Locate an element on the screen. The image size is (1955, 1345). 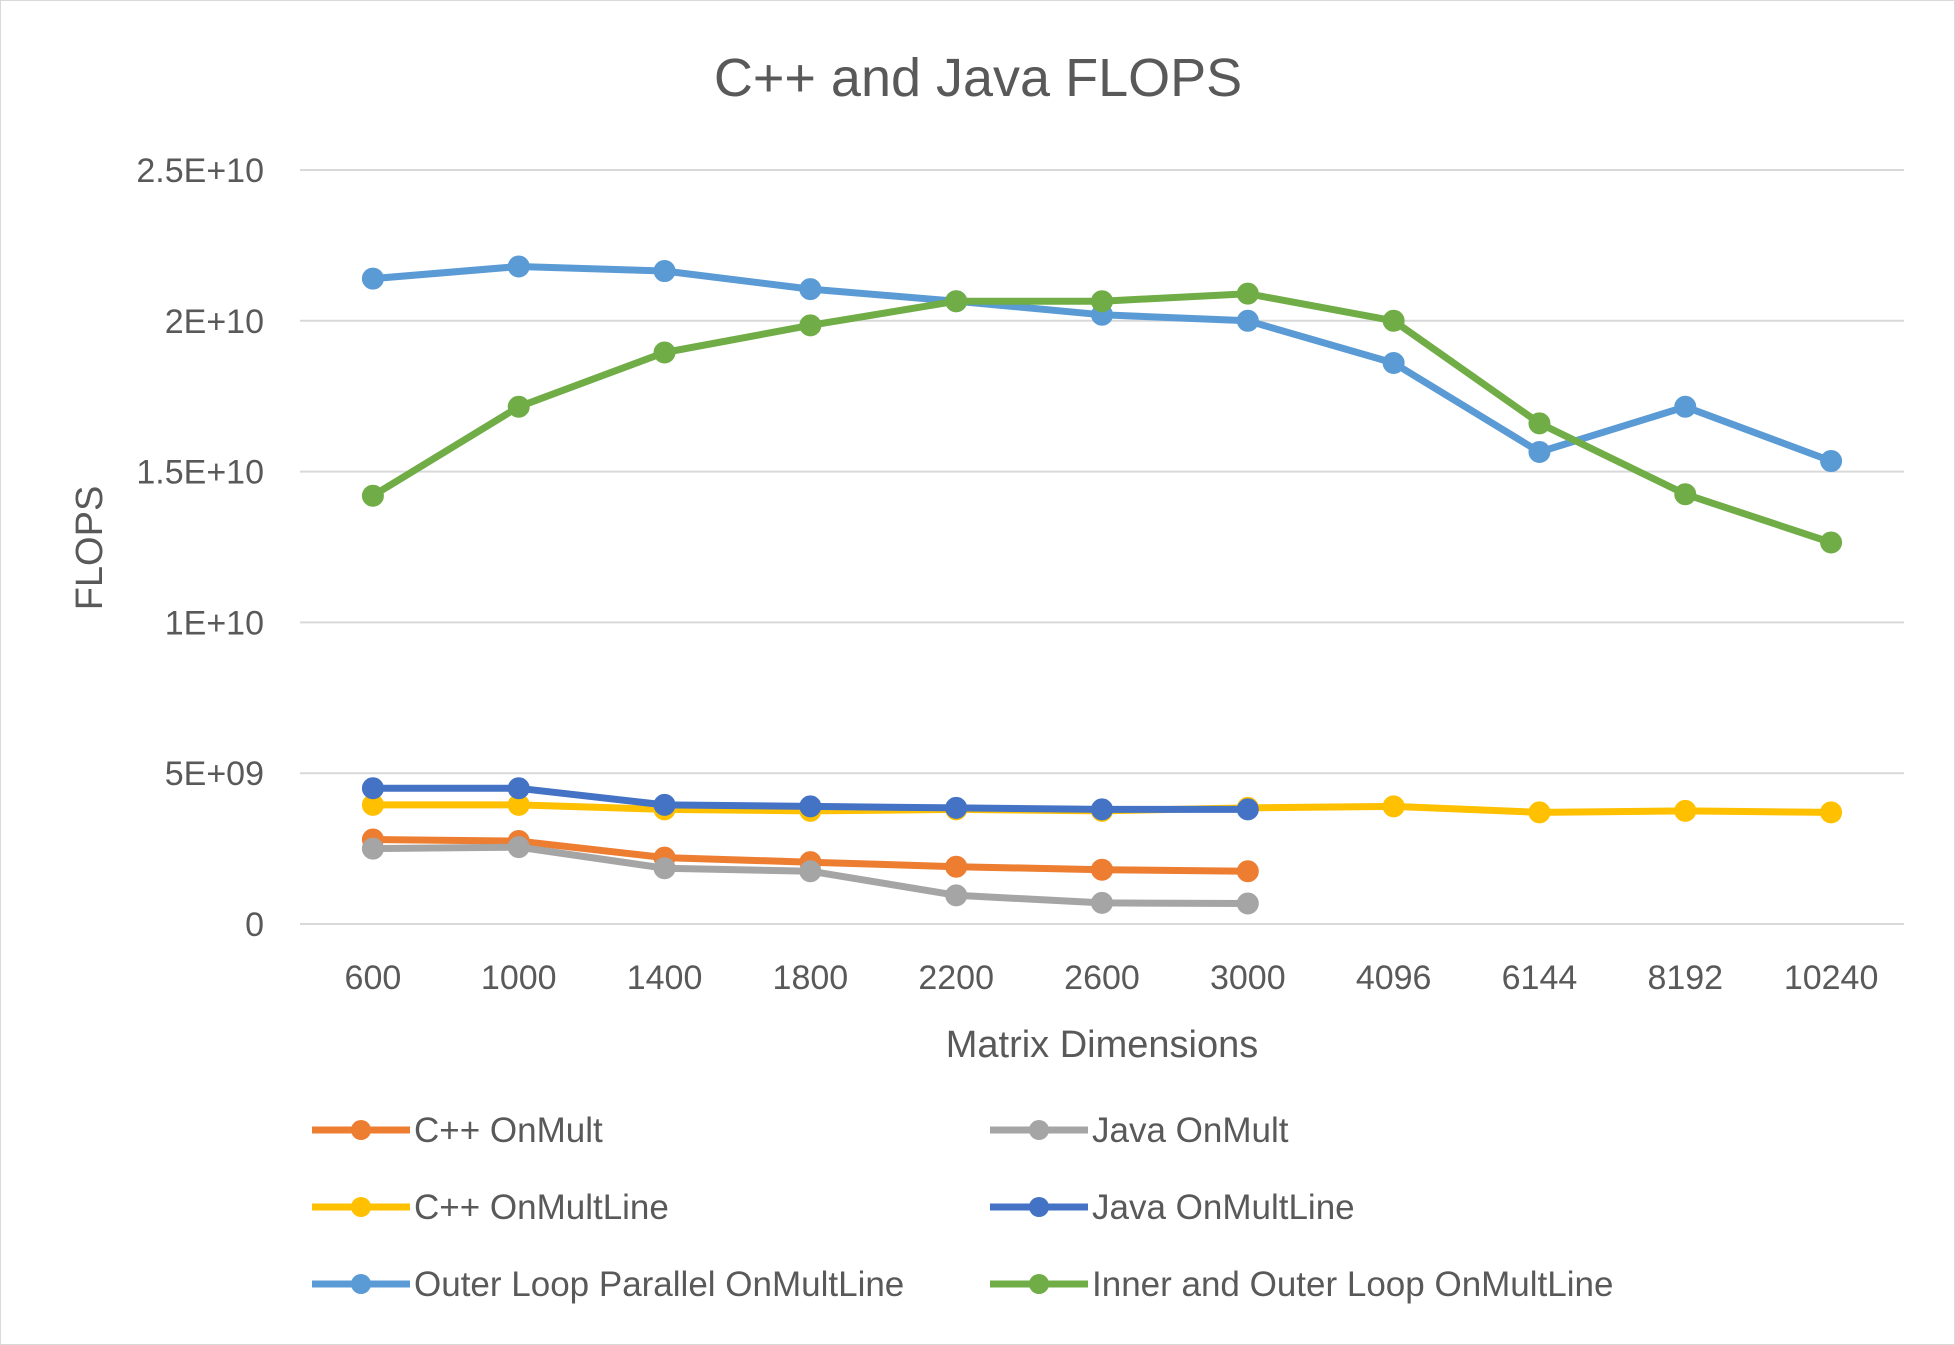
y-axis-ticks: 0 5E+09 1E+10 1.5E+10 2E+10 2.5E+10 is located at coordinates (200, 548).